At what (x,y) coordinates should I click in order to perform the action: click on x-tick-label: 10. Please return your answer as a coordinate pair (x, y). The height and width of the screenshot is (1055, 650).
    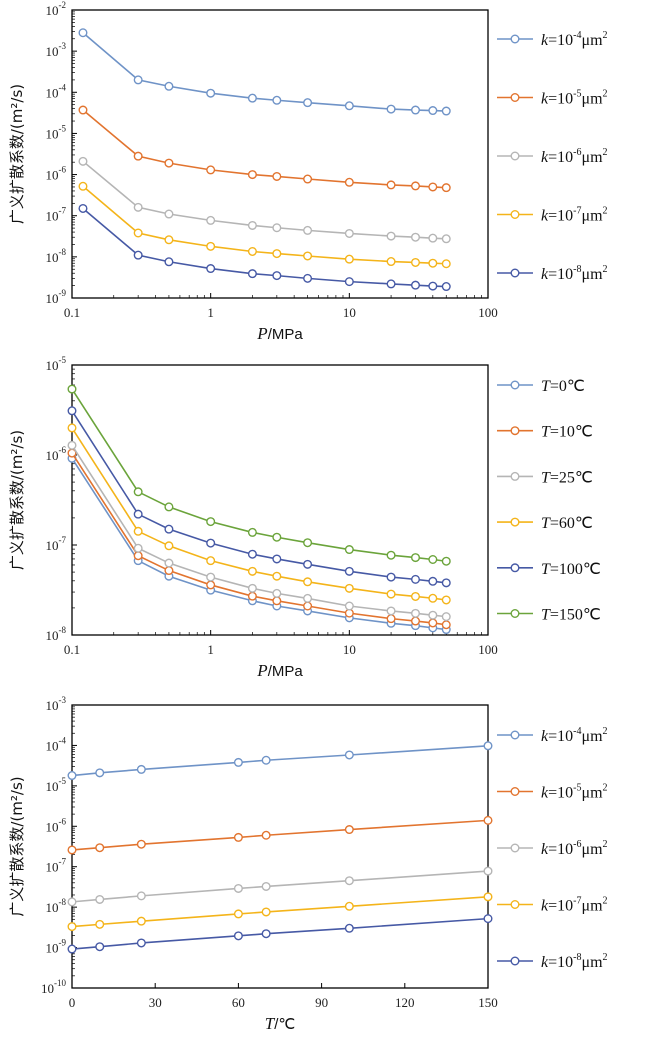
    Looking at the image, I should click on (349, 649).